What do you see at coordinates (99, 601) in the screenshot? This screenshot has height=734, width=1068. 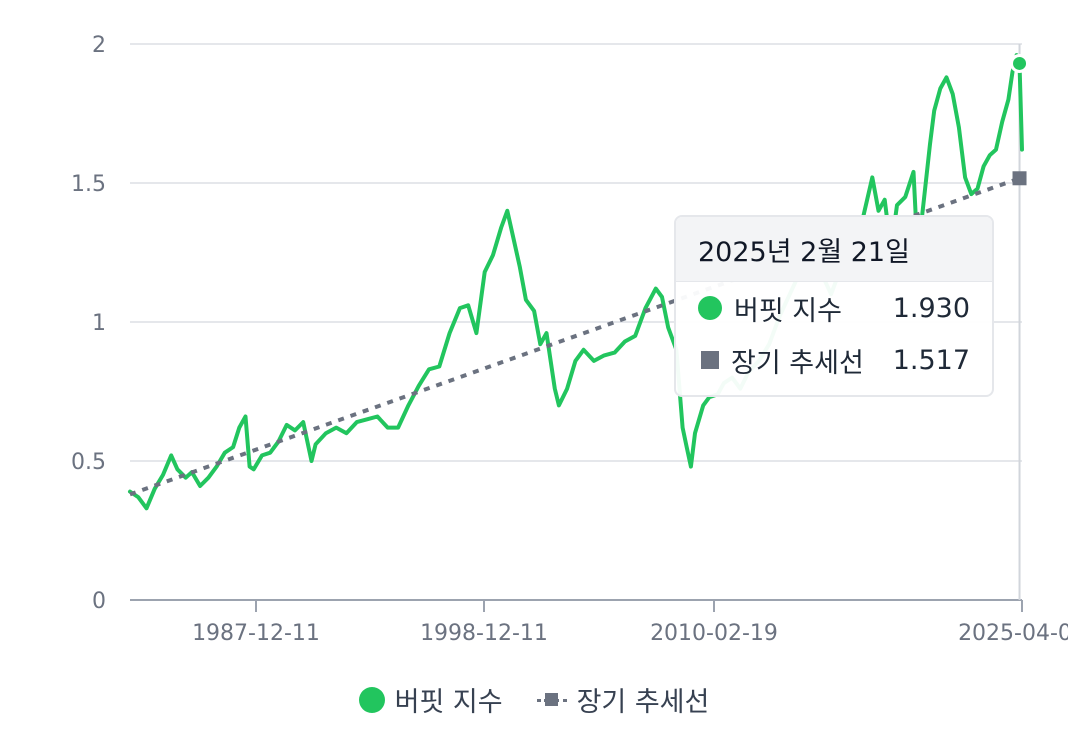 I see `y-tick-label: 0` at bounding box center [99, 601].